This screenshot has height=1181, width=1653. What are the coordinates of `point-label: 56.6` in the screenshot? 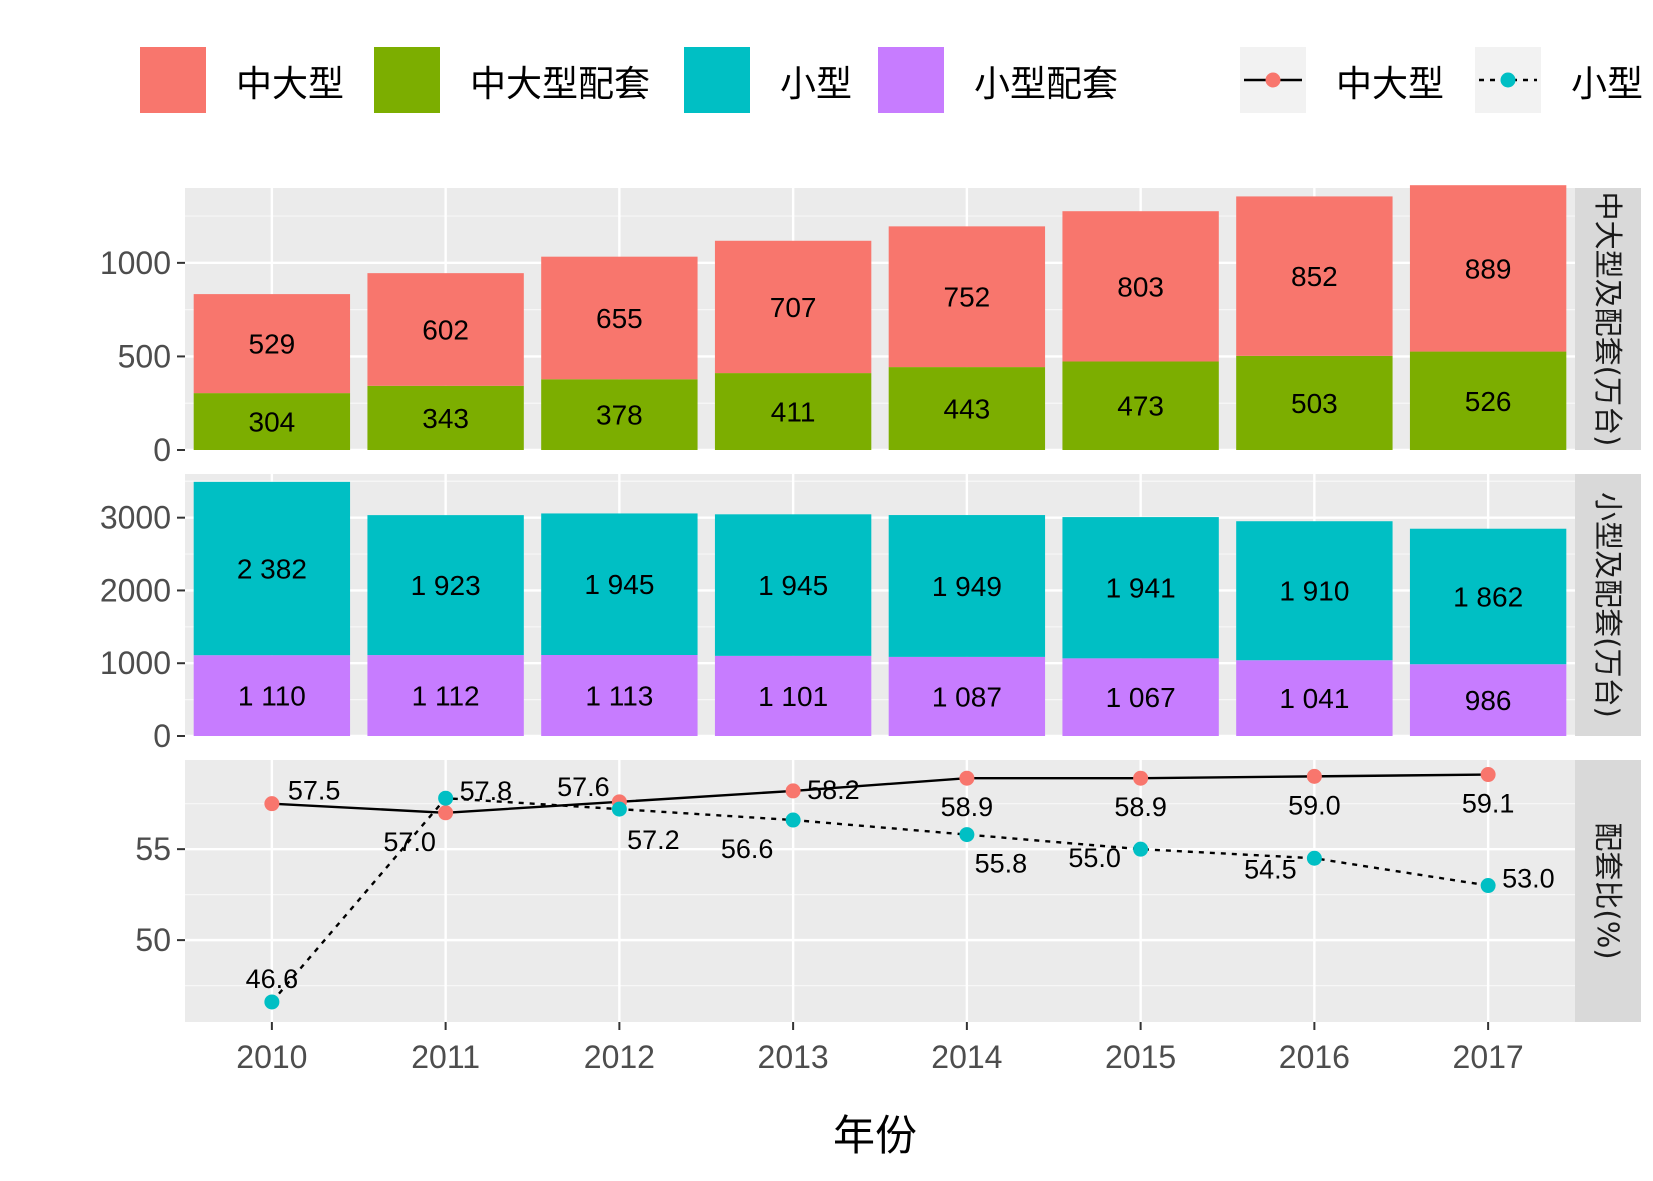 It's located at (747, 849).